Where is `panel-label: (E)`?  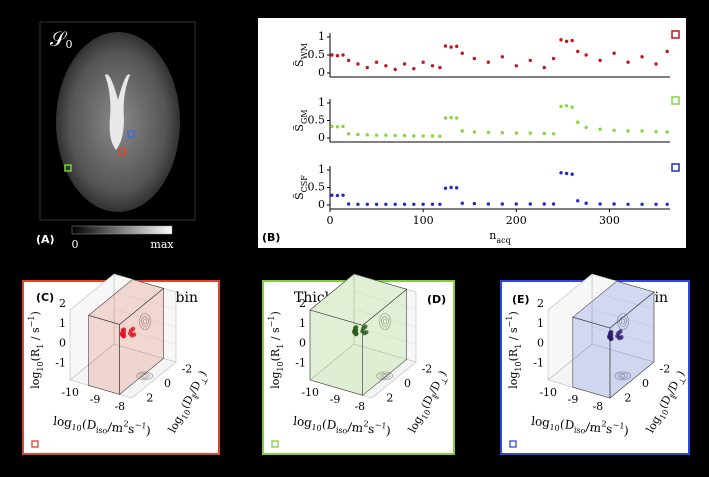
panel-label: (E) is located at coordinates (521, 299).